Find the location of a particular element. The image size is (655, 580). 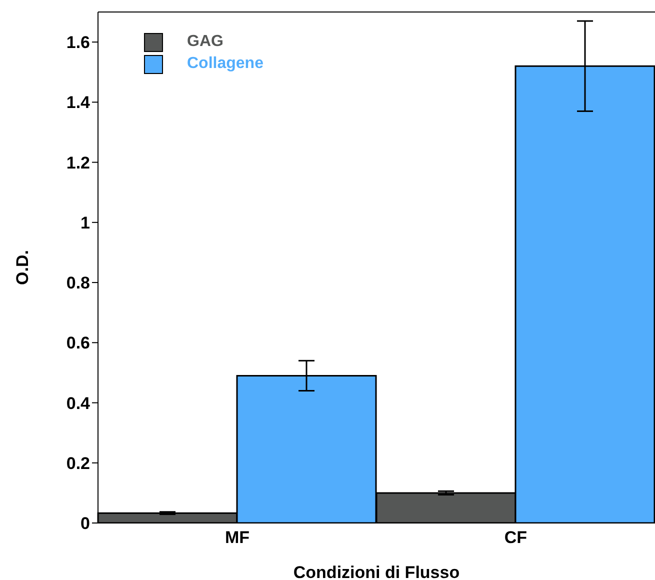

y-tick-label: 1.4 is located at coordinates (78, 102).